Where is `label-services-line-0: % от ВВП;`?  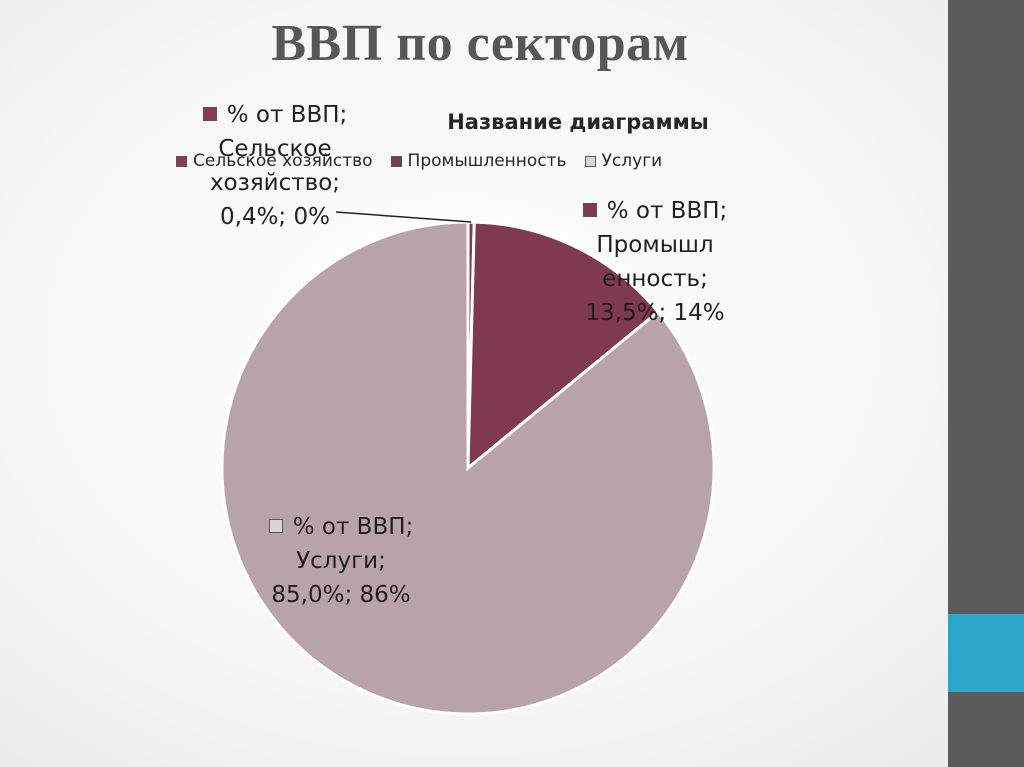
label-services-line-0: % от ВВП; is located at coordinates (353, 527).